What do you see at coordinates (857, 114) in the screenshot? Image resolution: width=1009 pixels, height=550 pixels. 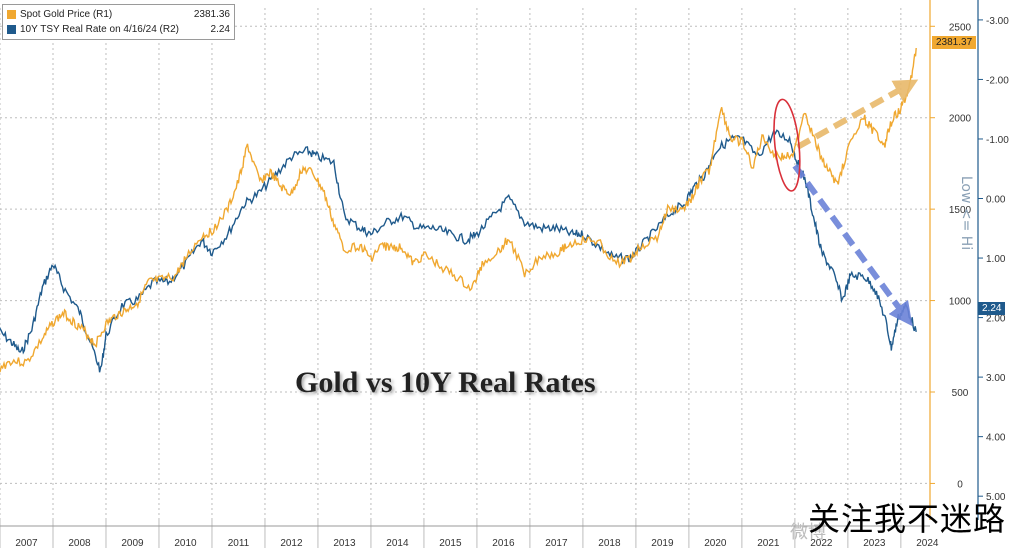 I see `gold-trend-arrow` at bounding box center [857, 114].